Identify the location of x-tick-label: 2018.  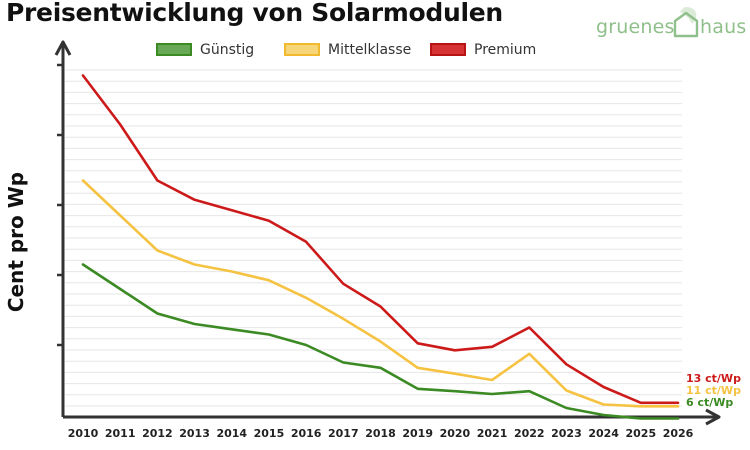
(380, 433).